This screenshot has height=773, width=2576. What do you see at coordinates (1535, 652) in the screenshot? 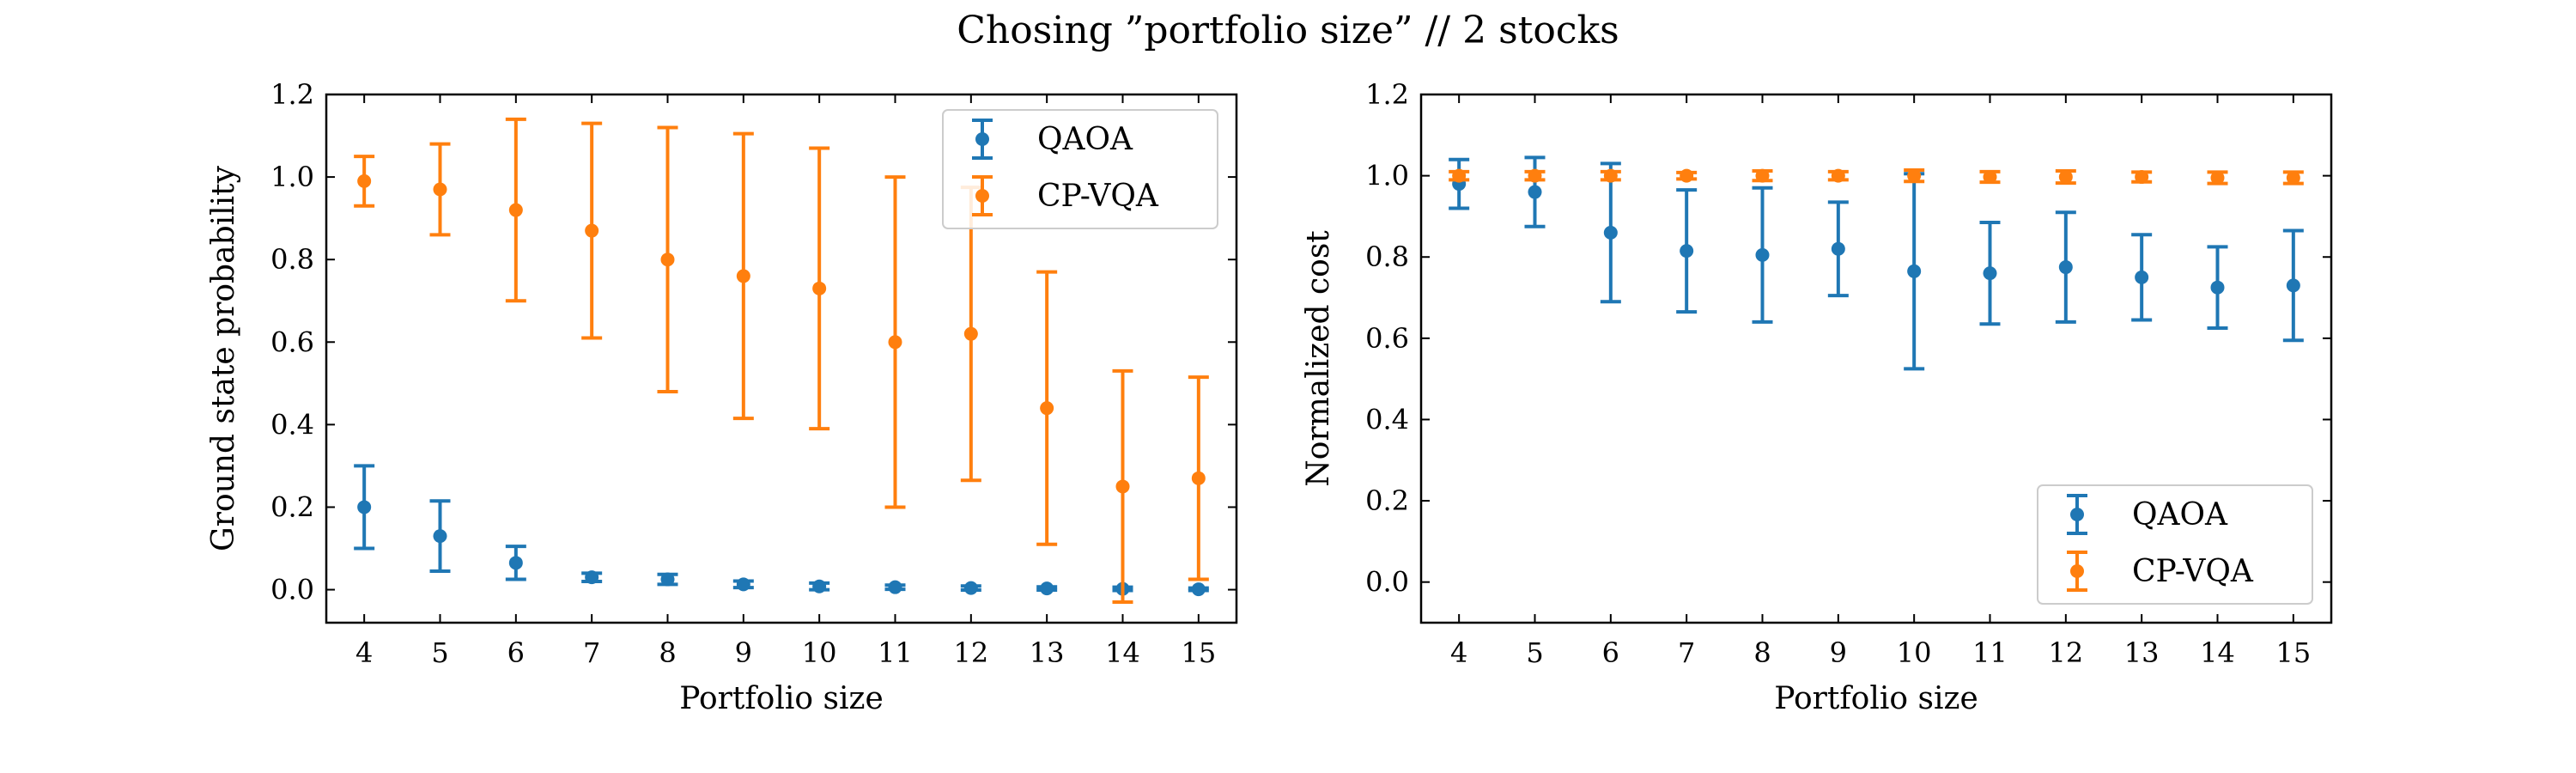
I see `x-tick-label: 5` at bounding box center [1535, 652].